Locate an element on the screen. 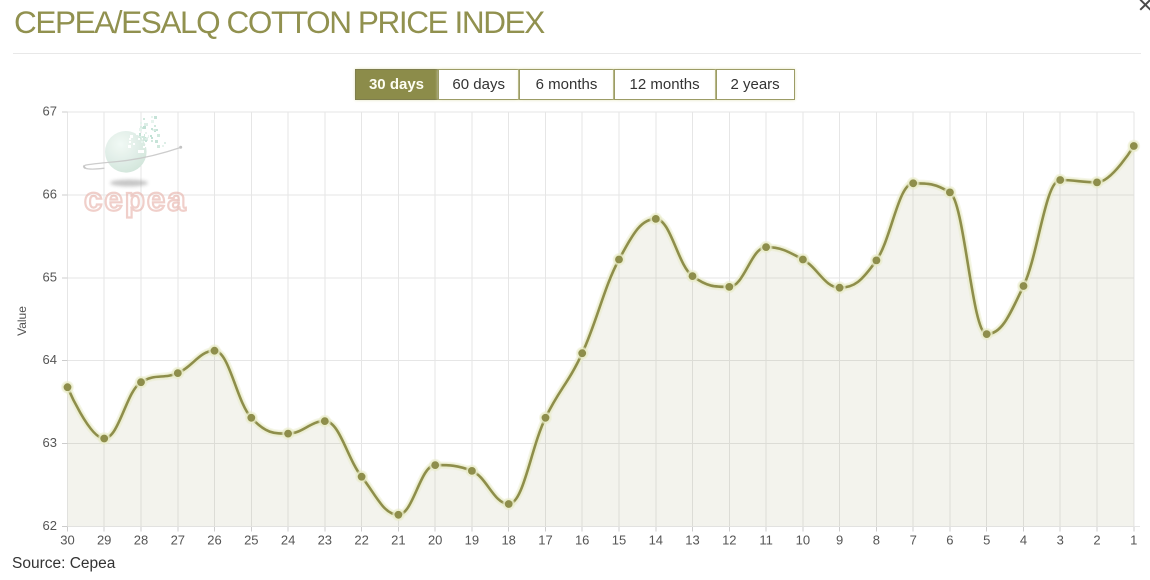  svg-text: 11 is located at coordinates (766, 540).